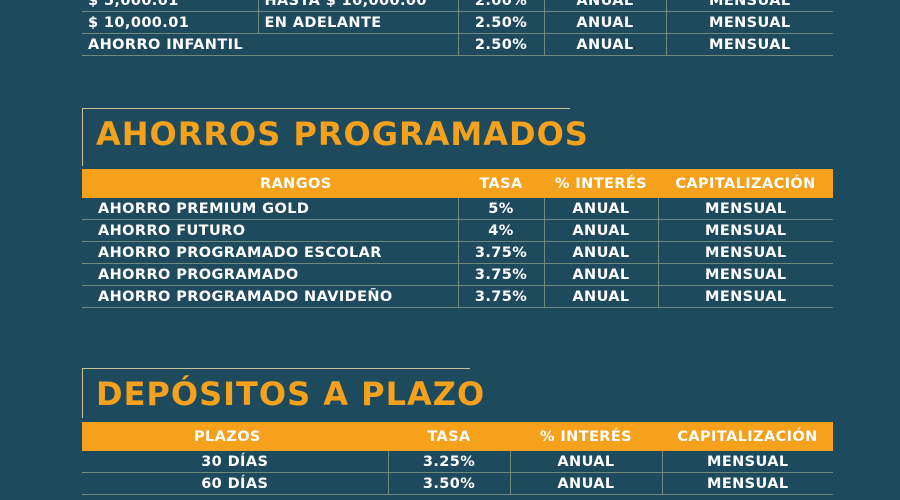  Describe the element at coordinates (500, 6) in the screenshot. I see `rate: 2.00%` at that location.